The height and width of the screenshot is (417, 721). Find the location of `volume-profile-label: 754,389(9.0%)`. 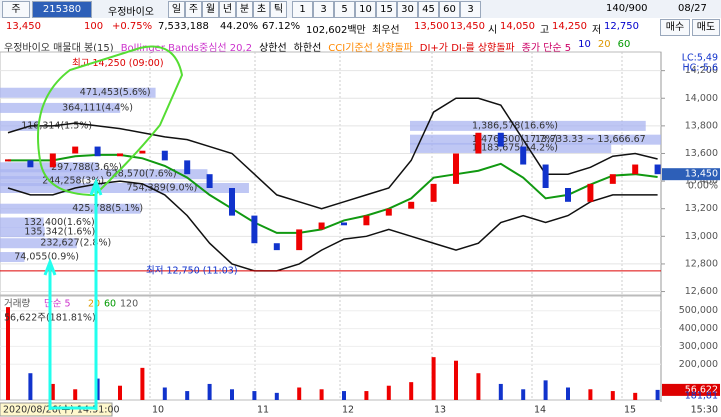

volume-profile-label: 754,389(9.0%) is located at coordinates (161, 187).